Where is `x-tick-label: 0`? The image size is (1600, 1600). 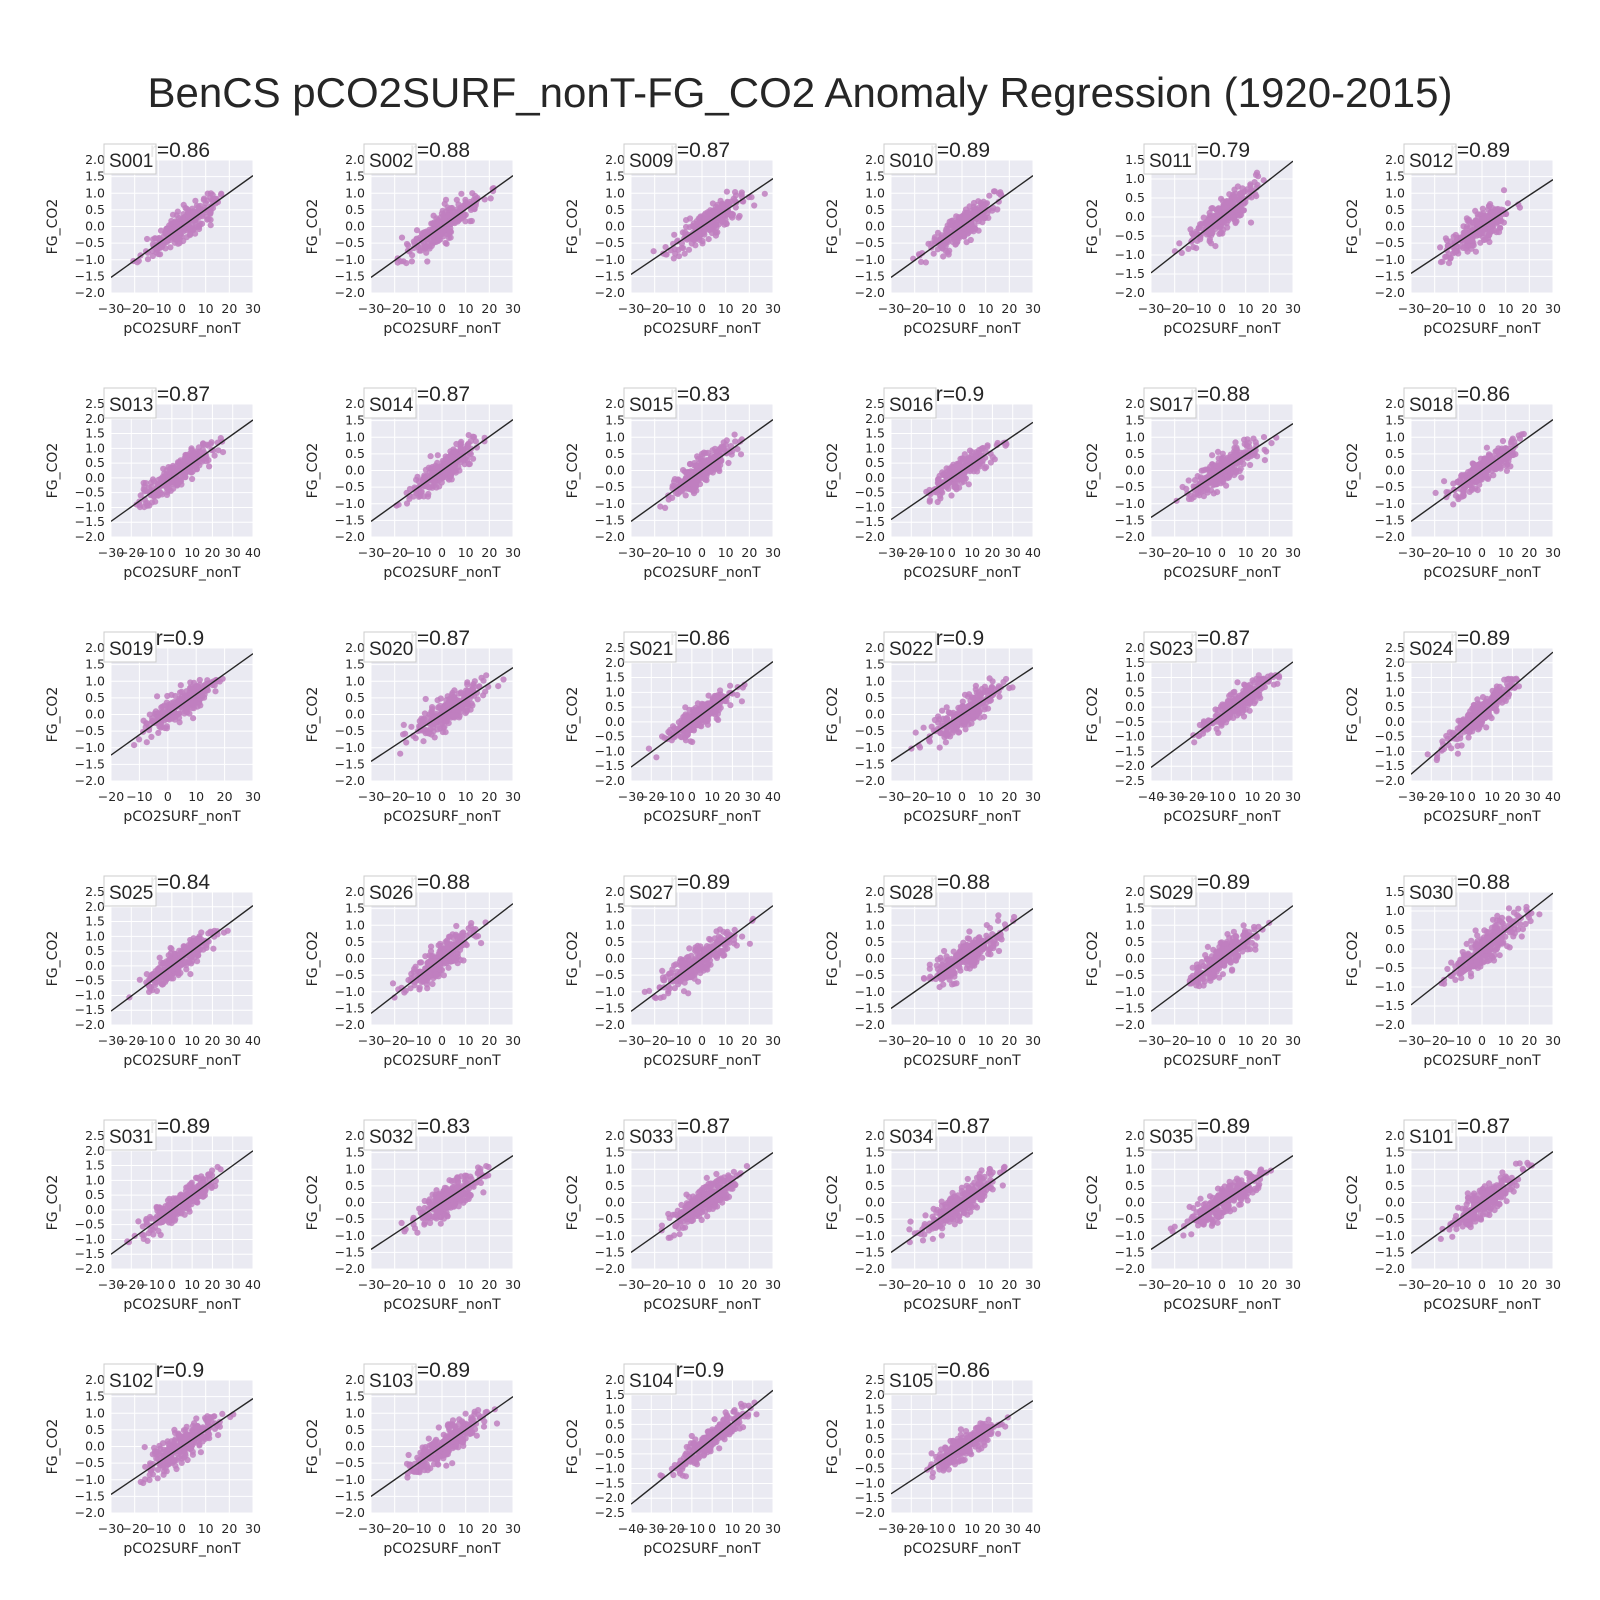 x-tick-label: 0 is located at coordinates (1482, 552).